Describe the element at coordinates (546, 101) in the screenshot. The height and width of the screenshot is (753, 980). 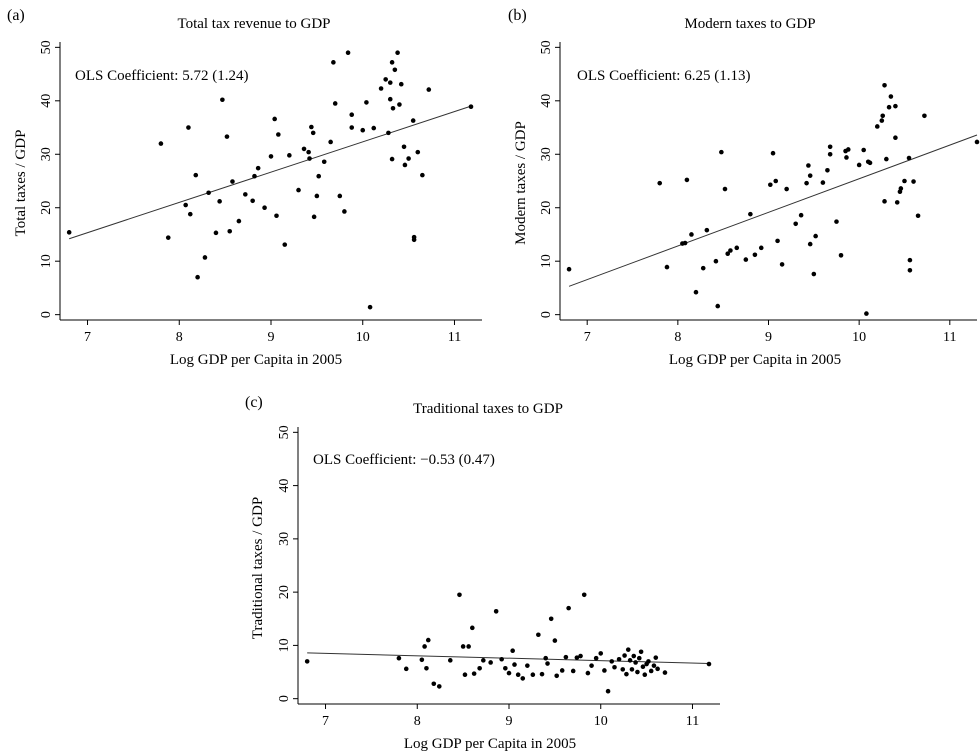
I see `panel-b-y-tick-label: 40` at that location.